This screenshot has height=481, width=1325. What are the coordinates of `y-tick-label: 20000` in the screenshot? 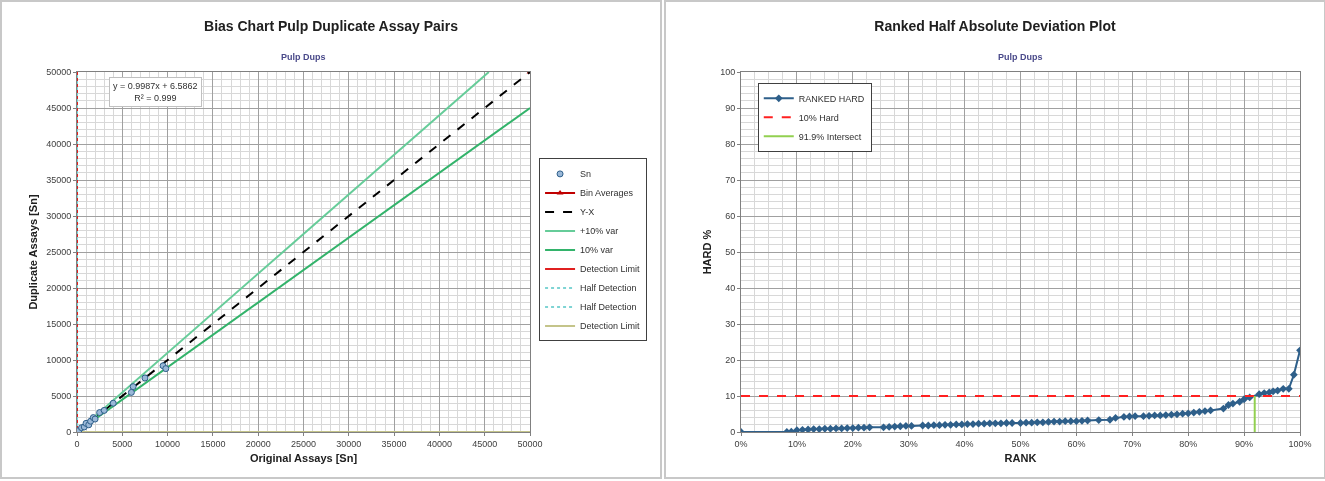 It's located at (59, 288).